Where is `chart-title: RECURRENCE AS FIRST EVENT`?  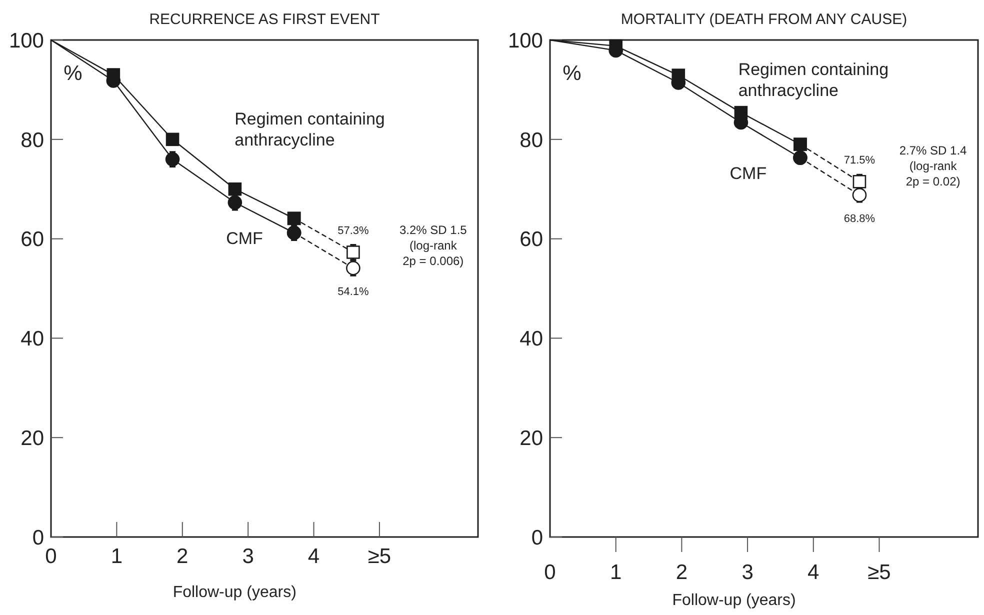 chart-title: RECURRENCE AS FIRST EVENT is located at coordinates (264, 19).